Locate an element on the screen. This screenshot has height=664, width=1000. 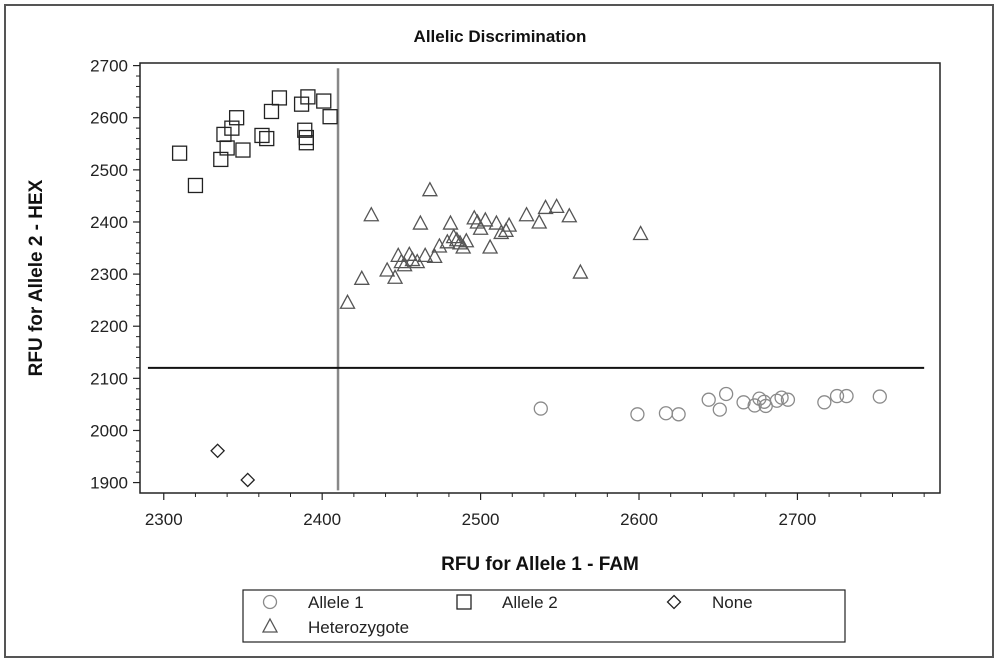
y-tick-label: 2300 is located at coordinates (109, 274).